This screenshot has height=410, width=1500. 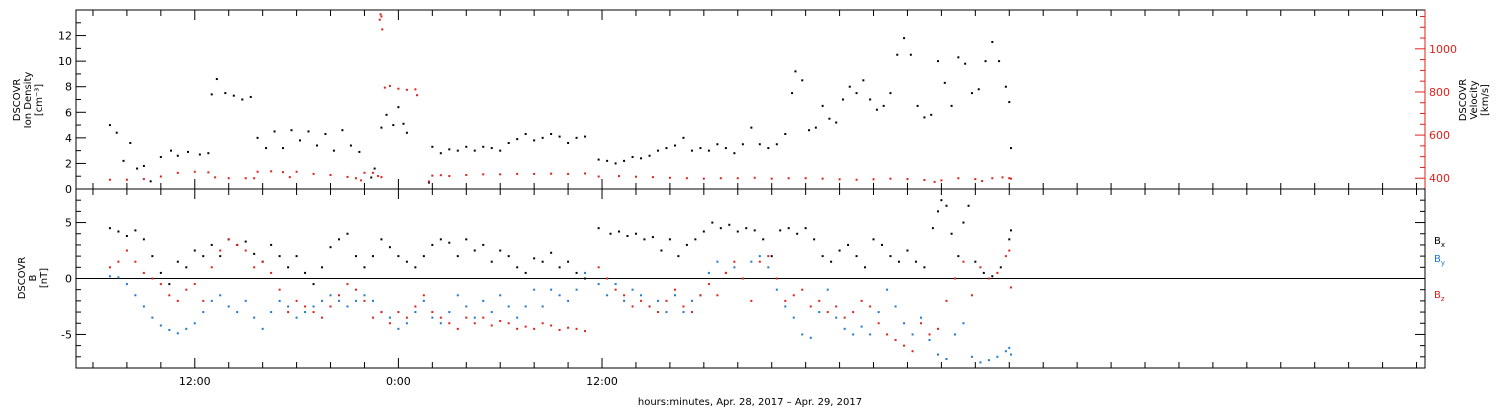 I want to click on legend-bz: Bz, so click(x=1439, y=296).